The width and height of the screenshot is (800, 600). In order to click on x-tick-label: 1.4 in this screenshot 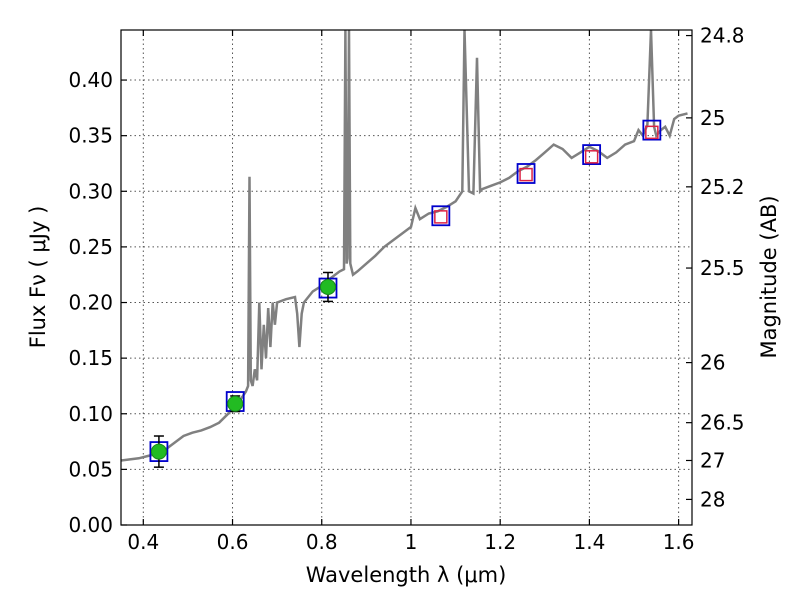, I will do `click(589, 542)`.